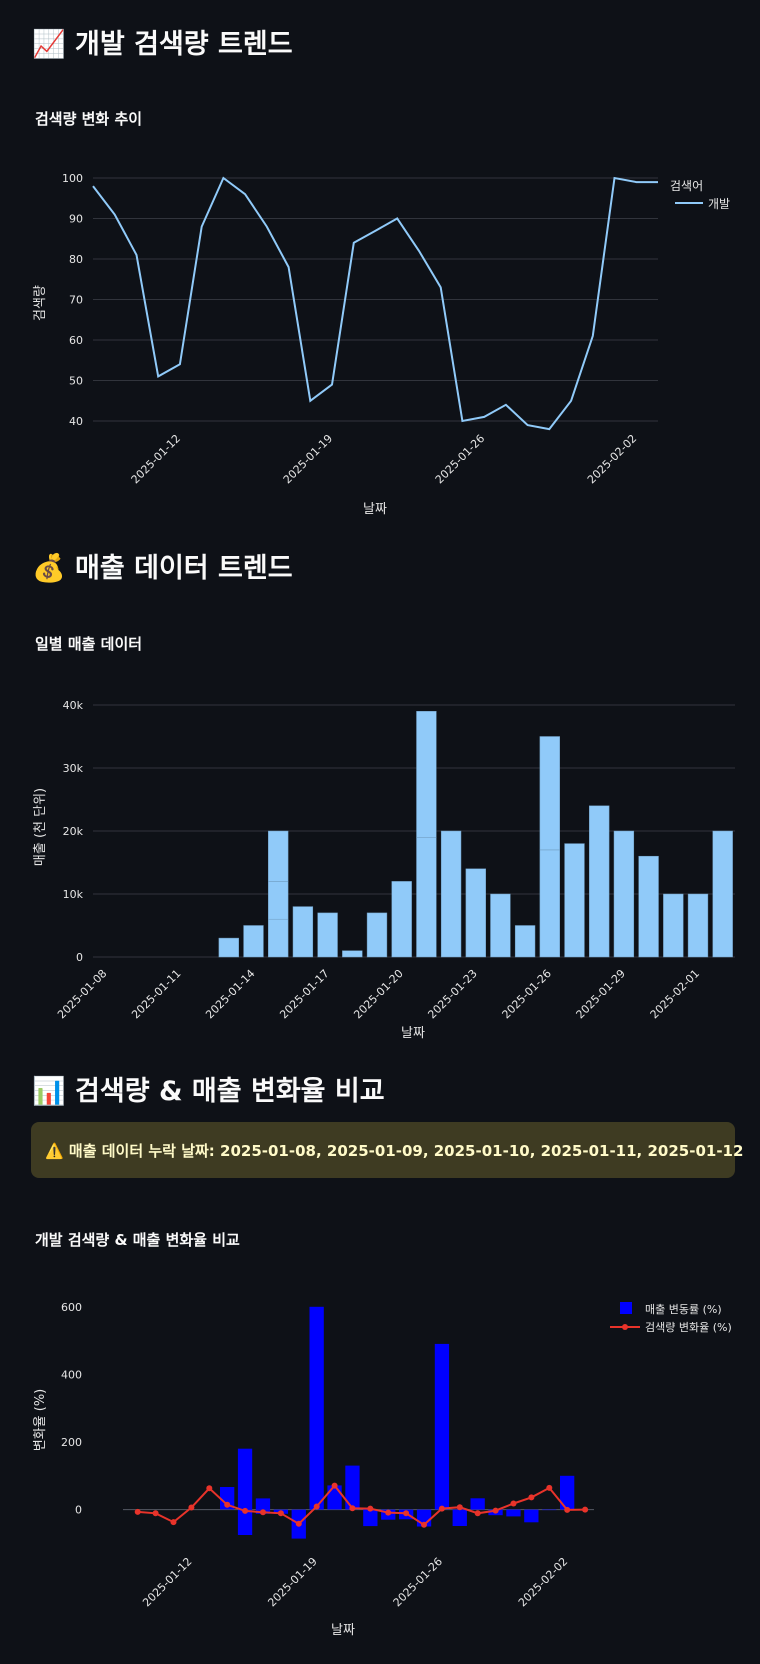 The image size is (760, 1664). Describe the element at coordinates (40, 827) in the screenshot. I see `y-axis-label: 매출 (천 단위)` at that location.